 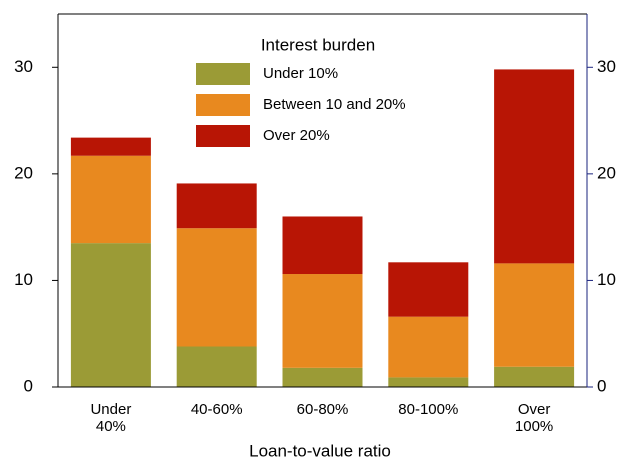 What do you see at coordinates (334, 104) in the screenshot?
I see `legend-label: Between 10 and 20%` at bounding box center [334, 104].